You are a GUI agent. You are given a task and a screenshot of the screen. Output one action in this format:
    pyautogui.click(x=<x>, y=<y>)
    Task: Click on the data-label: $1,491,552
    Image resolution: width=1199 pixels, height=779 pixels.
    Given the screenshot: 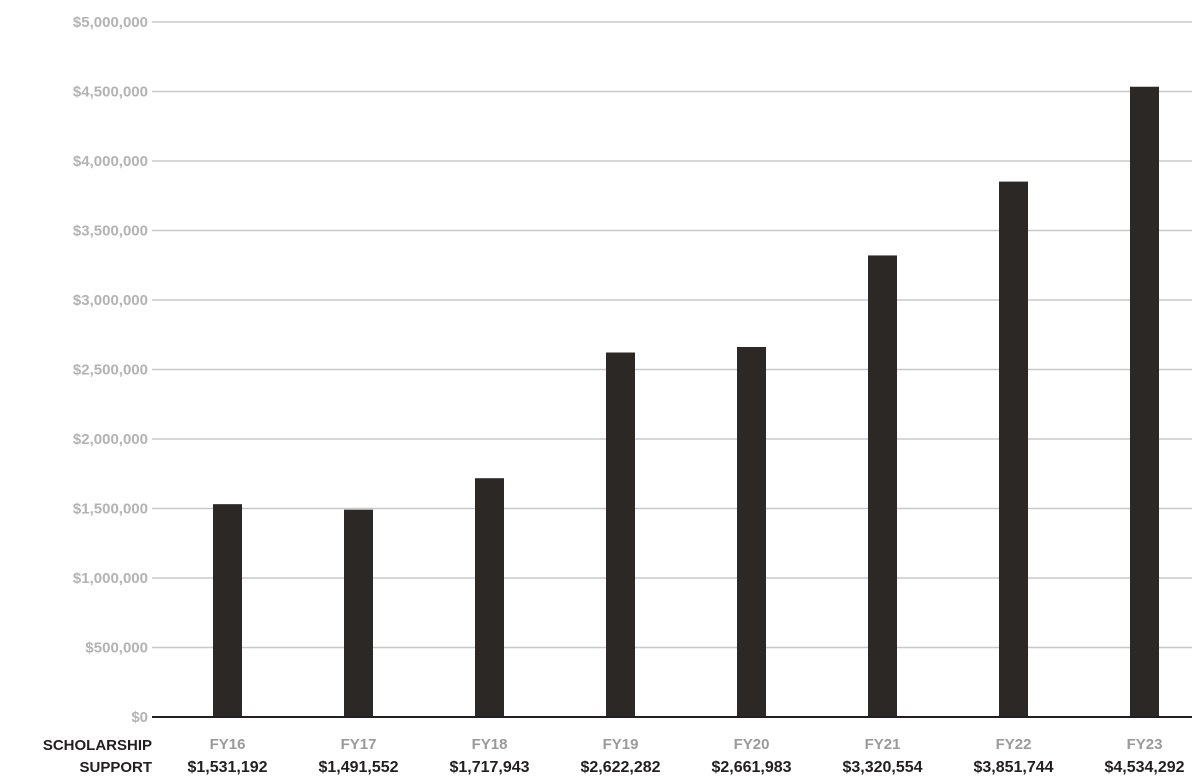 What is the action you would take?
    pyautogui.click(x=358, y=767)
    